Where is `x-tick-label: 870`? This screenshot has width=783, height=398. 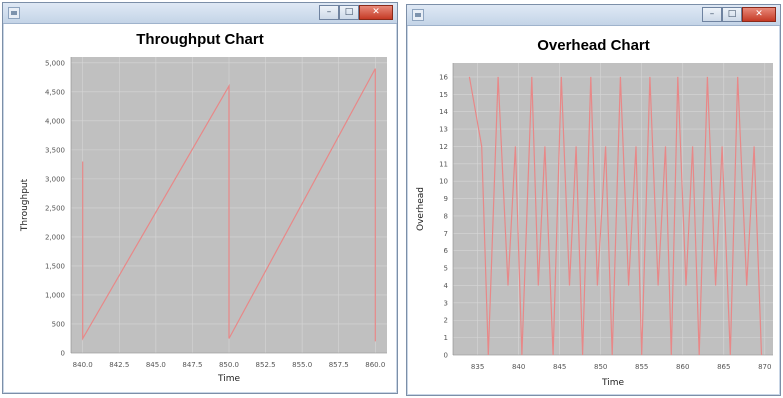
x-tick-label: 870 is located at coordinates (764, 367).